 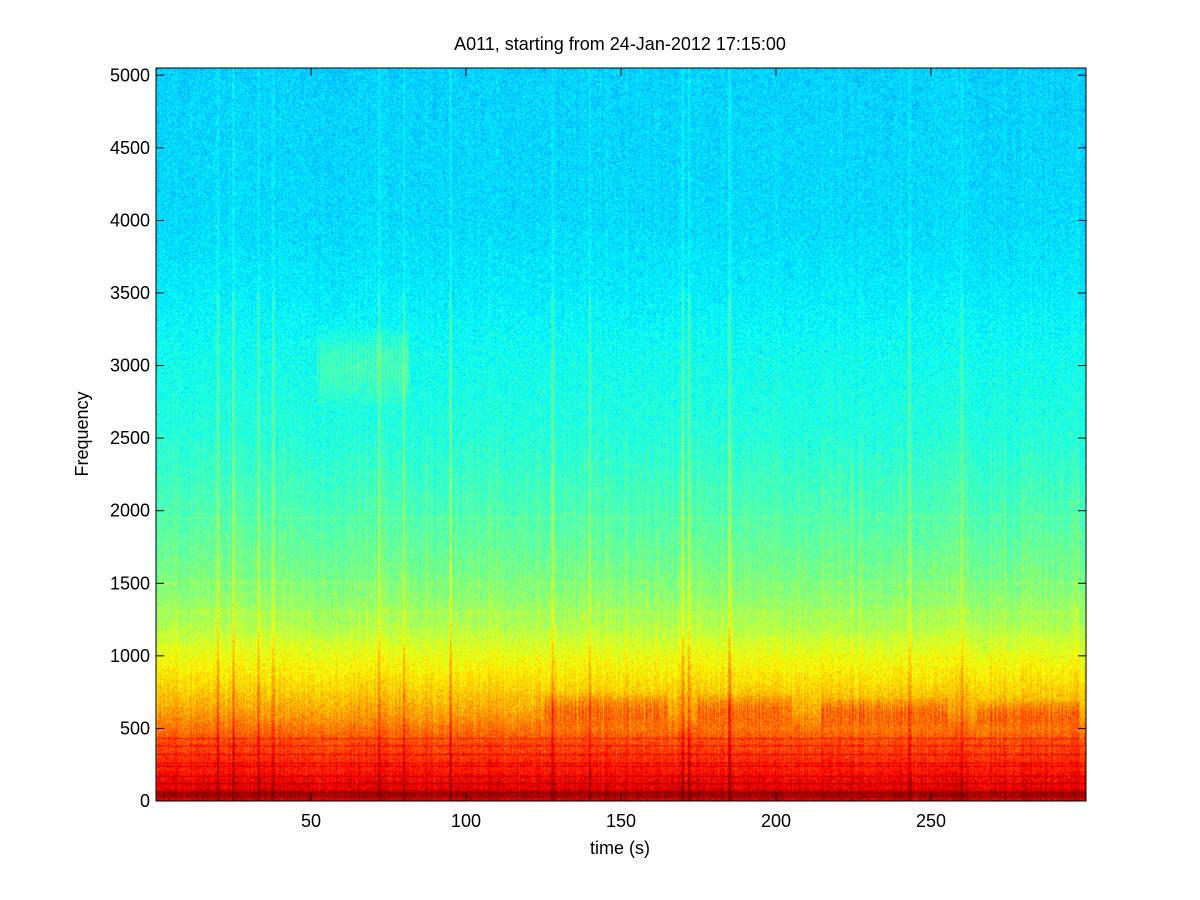 I want to click on y-tick-label: 500, so click(x=135, y=728).